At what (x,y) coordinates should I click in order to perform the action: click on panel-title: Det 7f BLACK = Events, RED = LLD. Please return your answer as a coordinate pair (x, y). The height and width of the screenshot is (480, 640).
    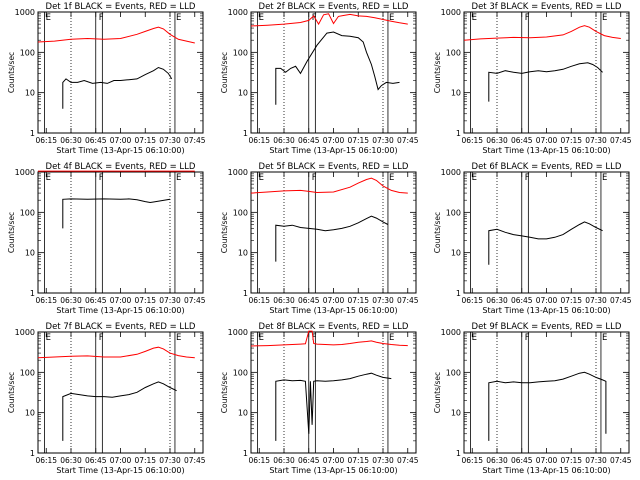
    Looking at the image, I should click on (121, 327).